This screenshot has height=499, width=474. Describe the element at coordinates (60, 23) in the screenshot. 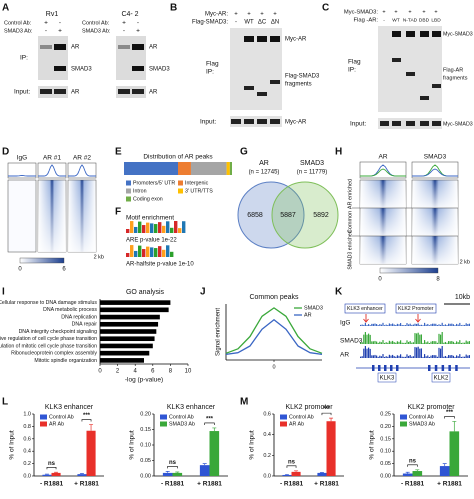

I see `label: -` at that location.